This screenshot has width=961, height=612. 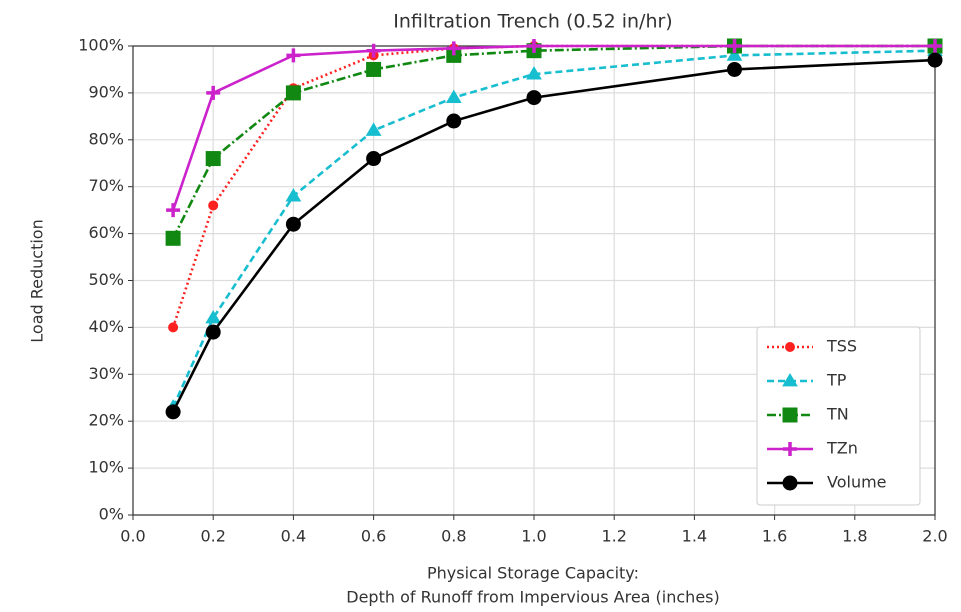 I want to click on x-axis-label: Physical Storage Capacity:, so click(x=533, y=573).